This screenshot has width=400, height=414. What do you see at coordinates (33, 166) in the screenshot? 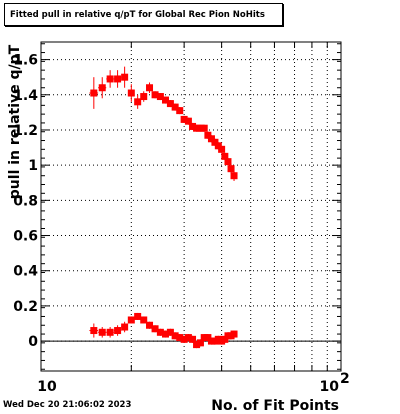
I see `y-tick-label: 1` at bounding box center [33, 166].